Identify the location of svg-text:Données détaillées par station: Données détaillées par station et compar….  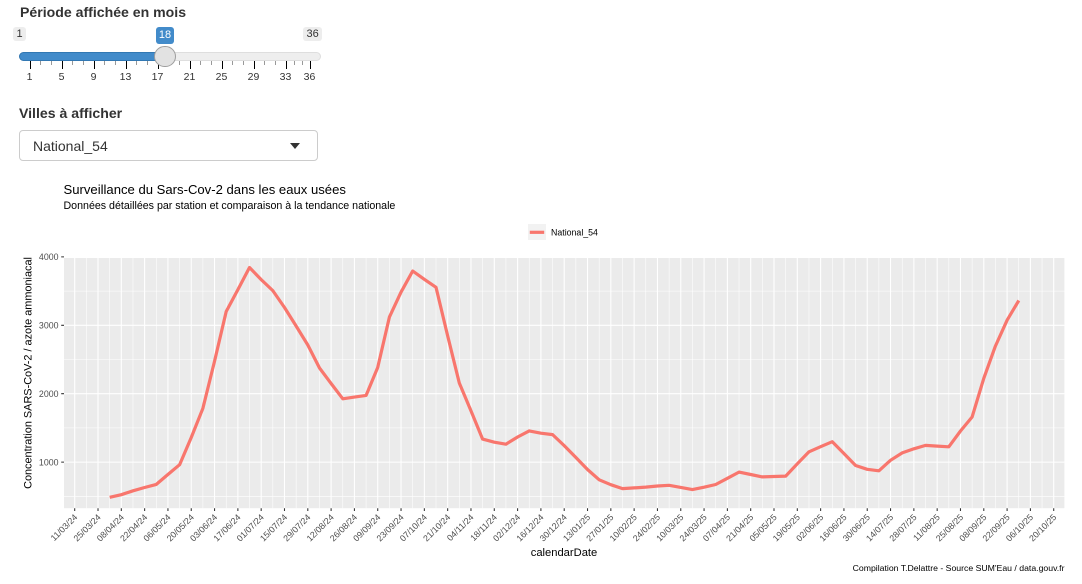
(230, 206).